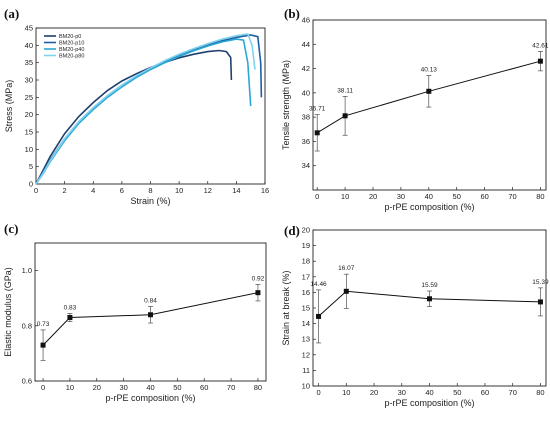  What do you see at coordinates (286, 105) in the screenshot?
I see `y-axis-label: Tensile strength (MPa)` at bounding box center [286, 105].